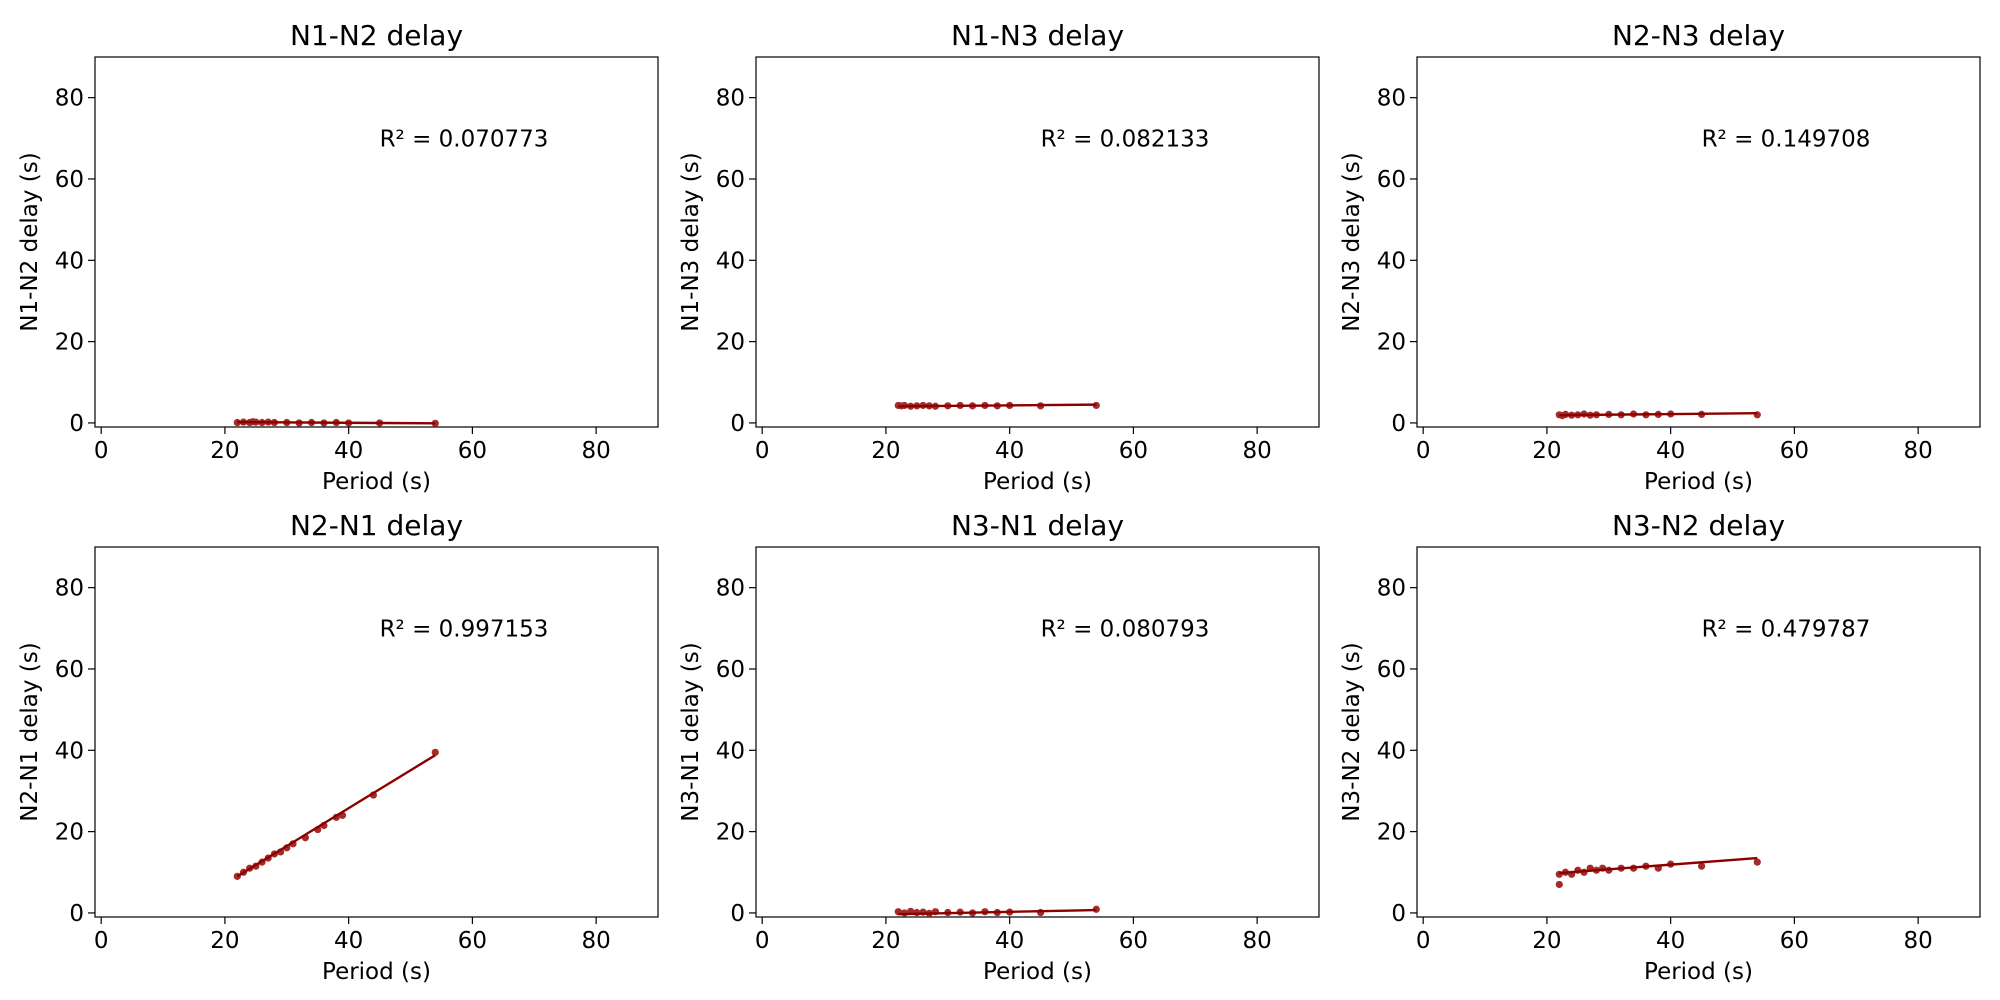  What do you see at coordinates (1786, 629) in the screenshot?
I see `r-squared-annotation: R² = 0.479787` at bounding box center [1786, 629].